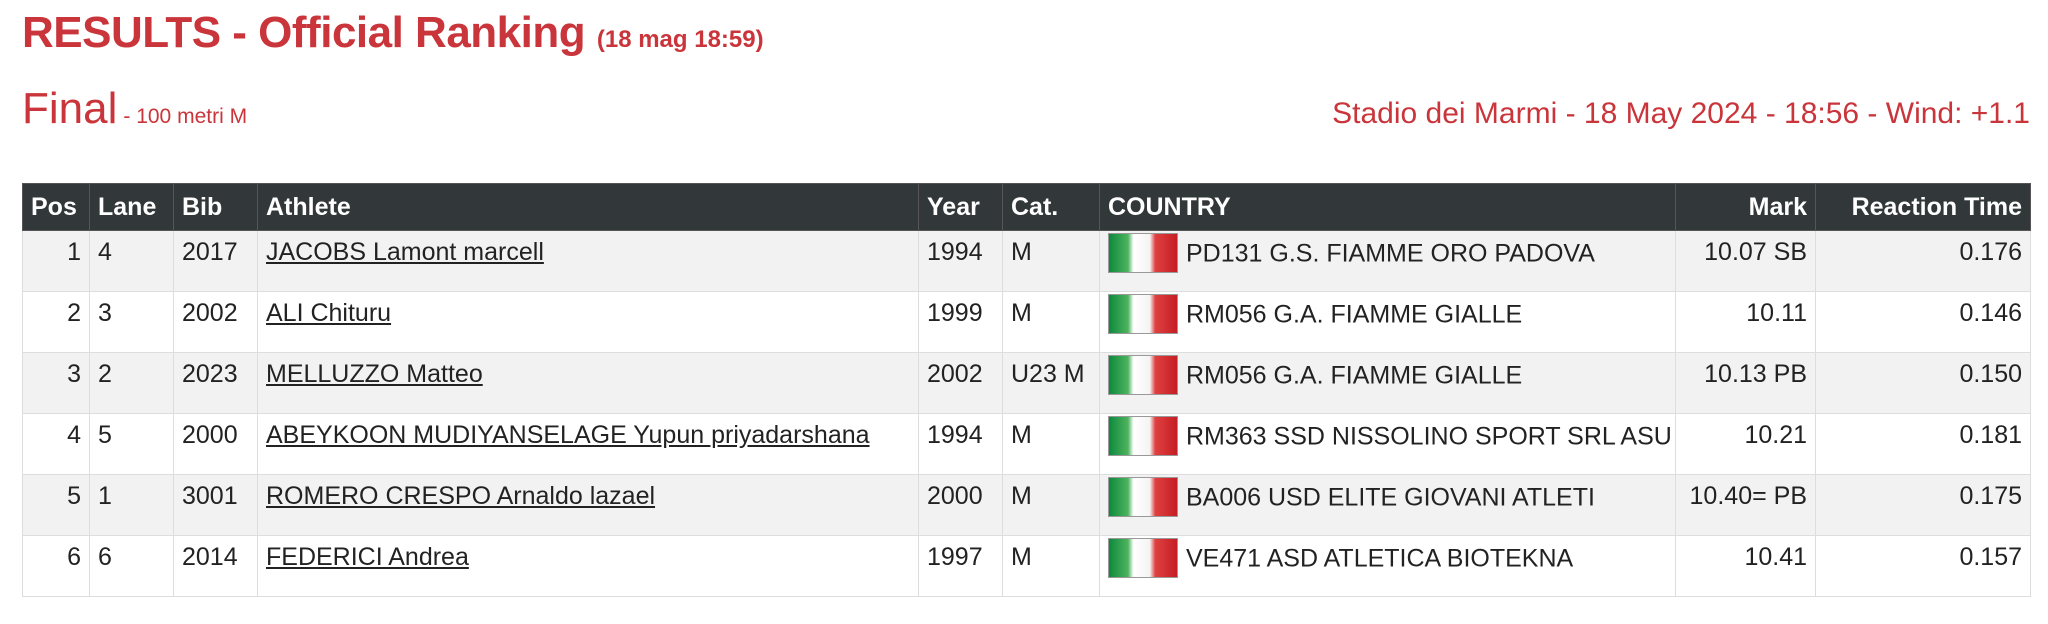 The height and width of the screenshot is (624, 2048). I want to click on club-name: BA006 USD ELITE GIOVANI ATLETI, so click(1390, 497).